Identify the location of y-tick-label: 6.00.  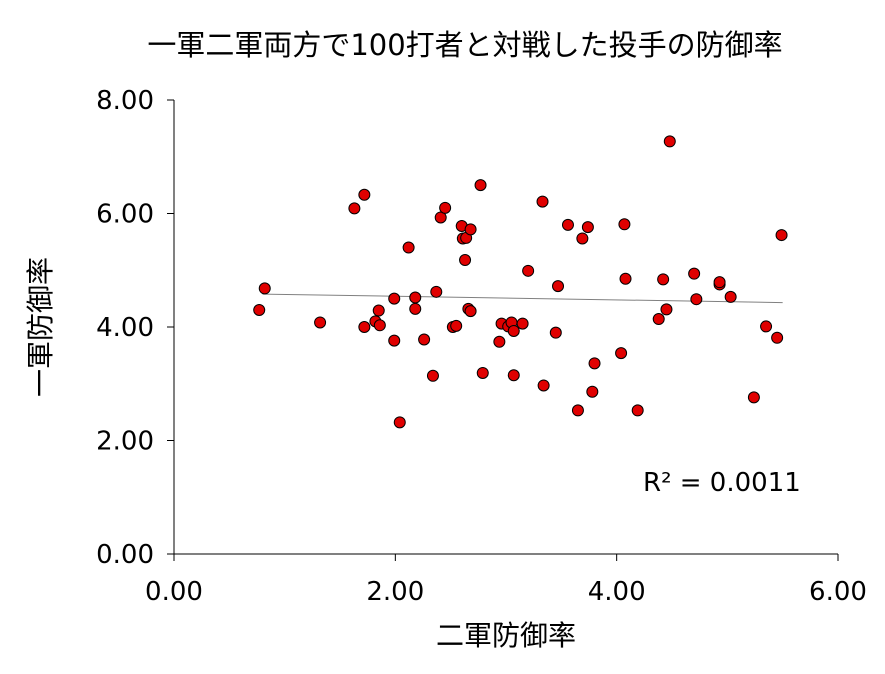
(125, 215).